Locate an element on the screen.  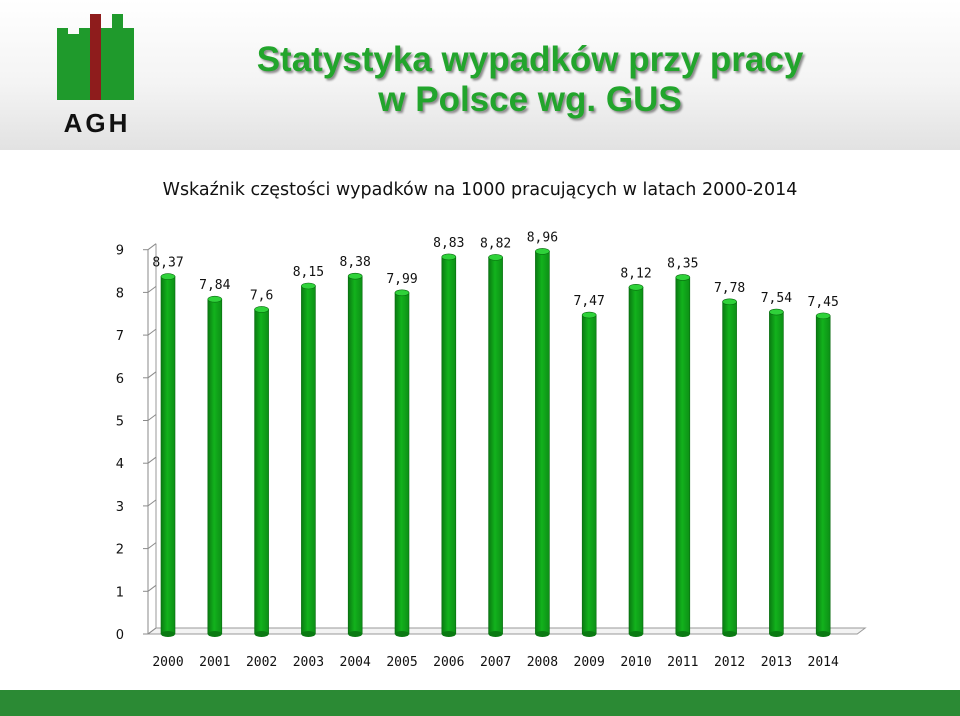
logo-text: AGH is located at coordinates (97, 122).